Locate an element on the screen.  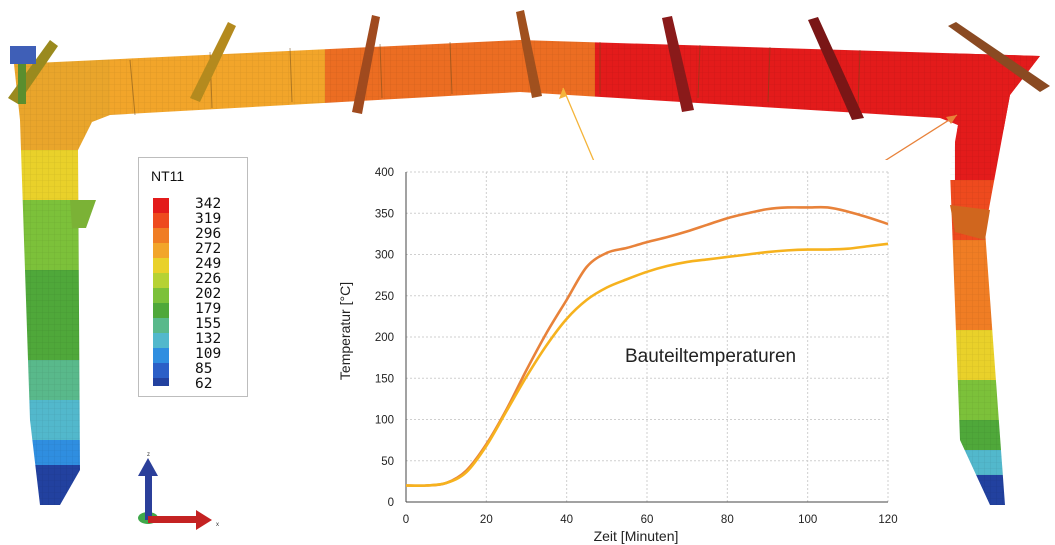
legend-value: 319 is located at coordinates (208, 219).